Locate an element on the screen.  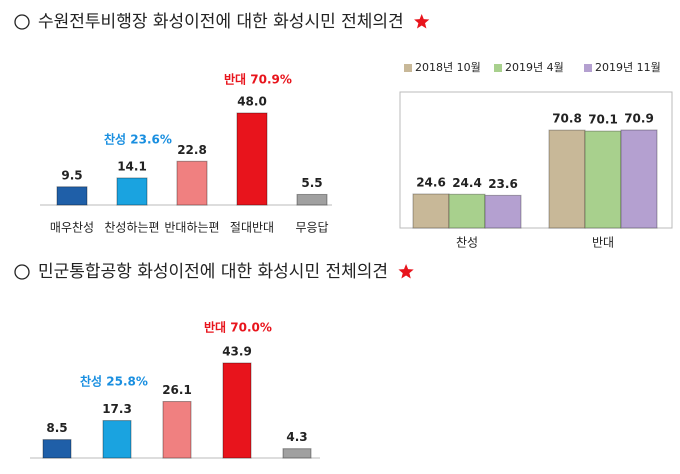
value-label: 22.8 is located at coordinates (192, 150).